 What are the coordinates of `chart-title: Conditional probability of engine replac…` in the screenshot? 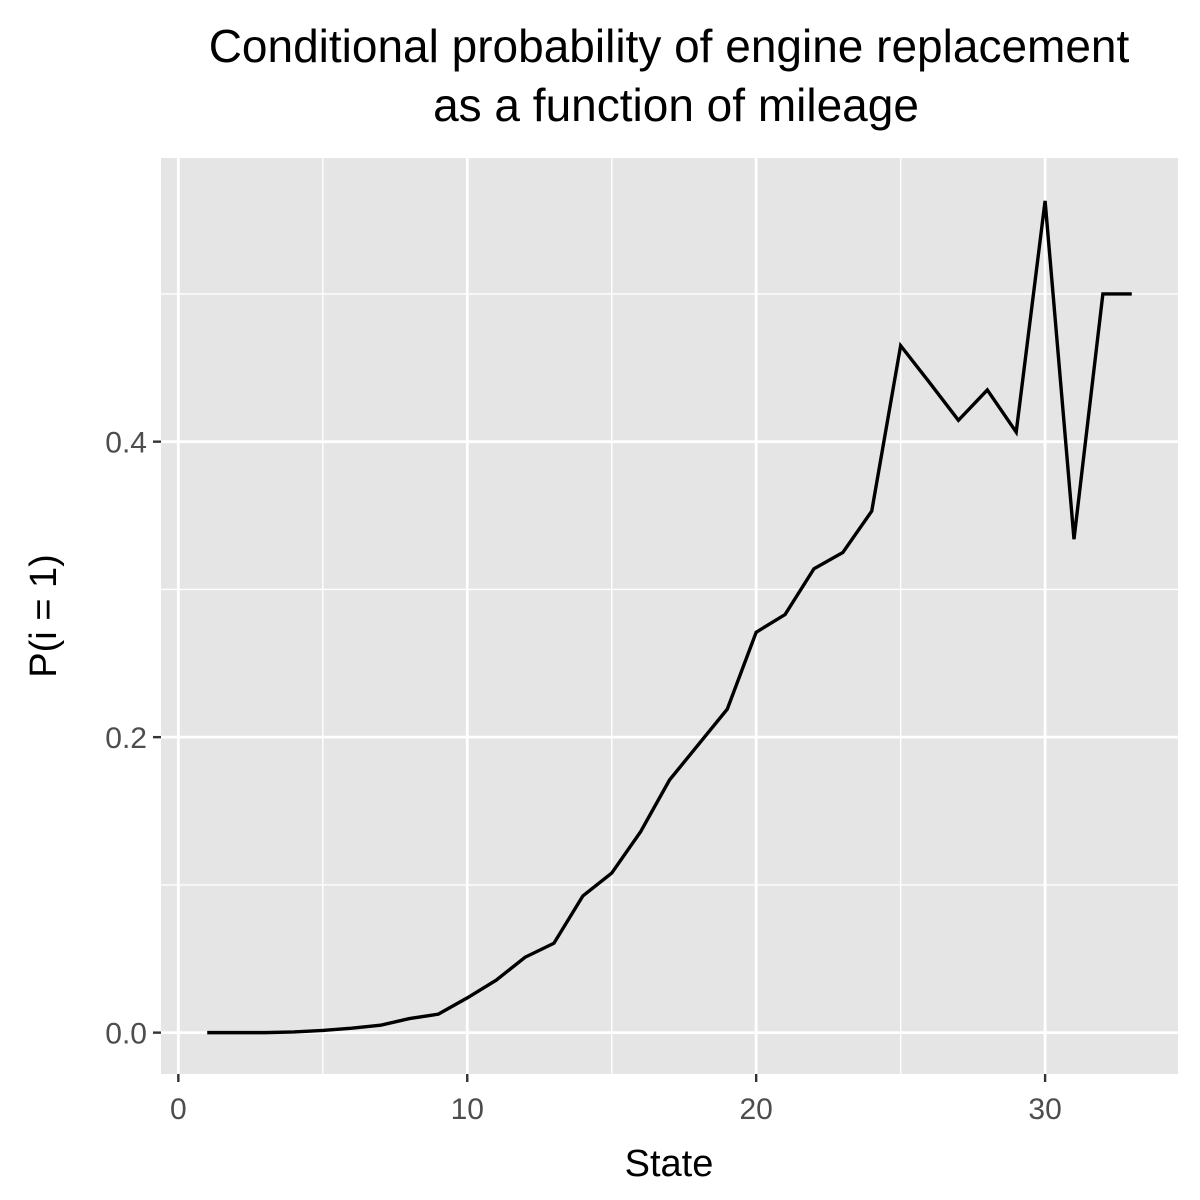 It's located at (669, 46).